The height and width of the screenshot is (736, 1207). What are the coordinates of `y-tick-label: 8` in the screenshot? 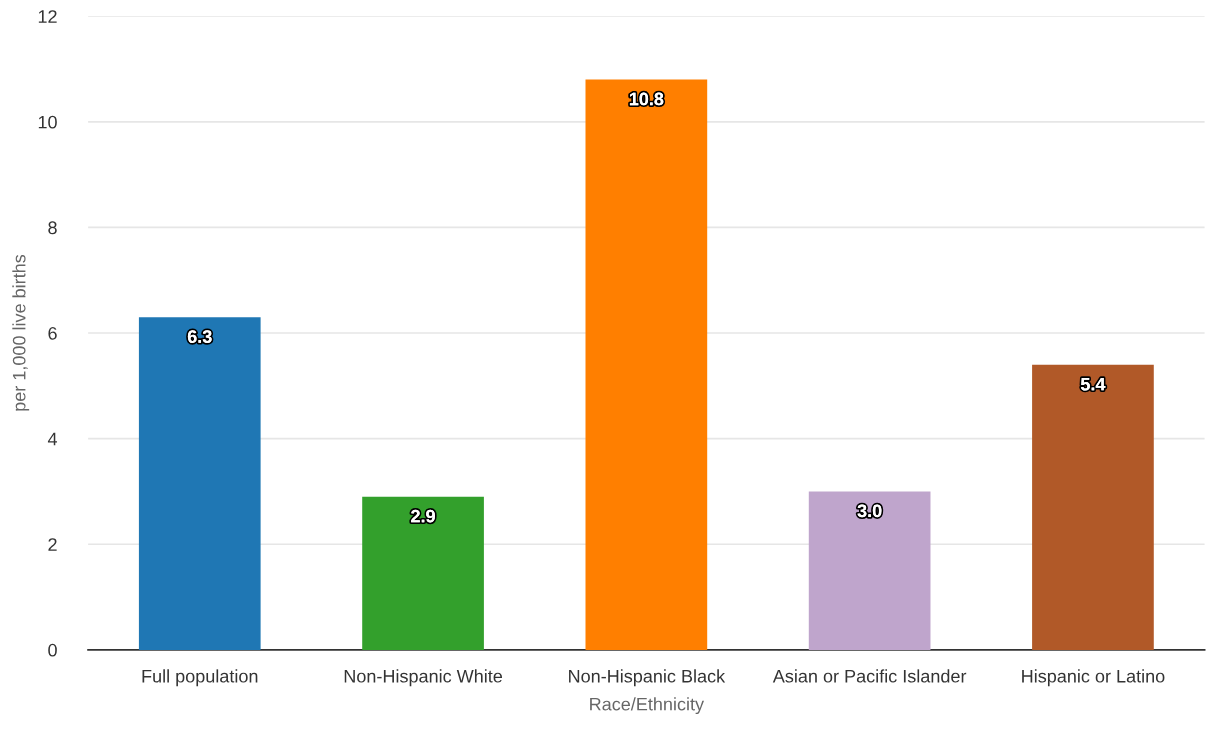 It's located at (52, 228).